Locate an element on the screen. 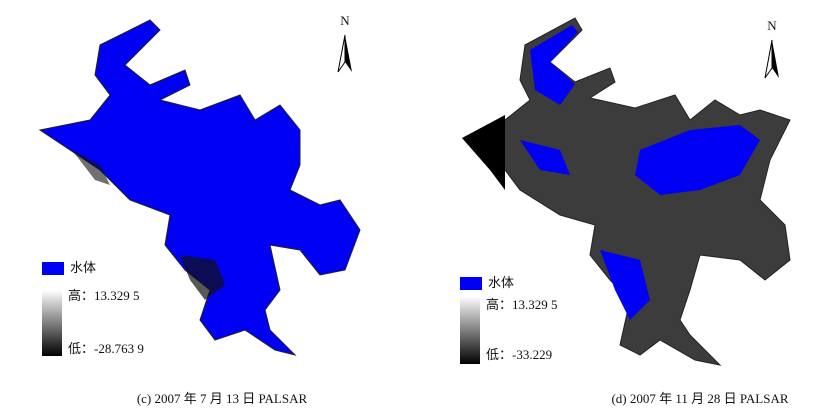 Image resolution: width=832 pixels, height=415 pixels. legend-low: 低：-28.763 9 is located at coordinates (106, 348).